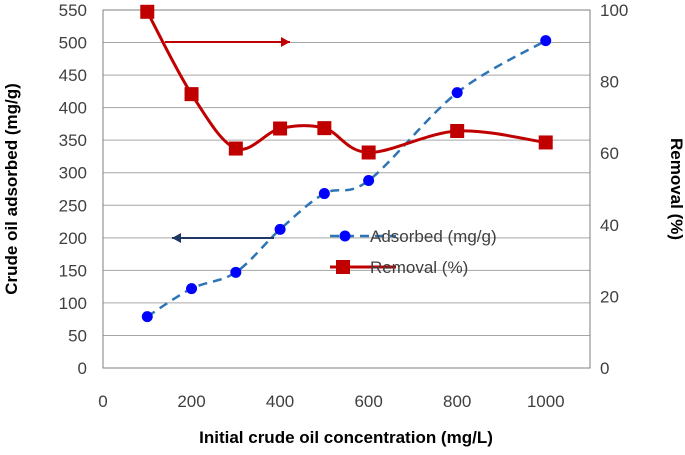  What do you see at coordinates (280, 401) in the screenshot?
I see `x-tick-label: 400` at bounding box center [280, 401].